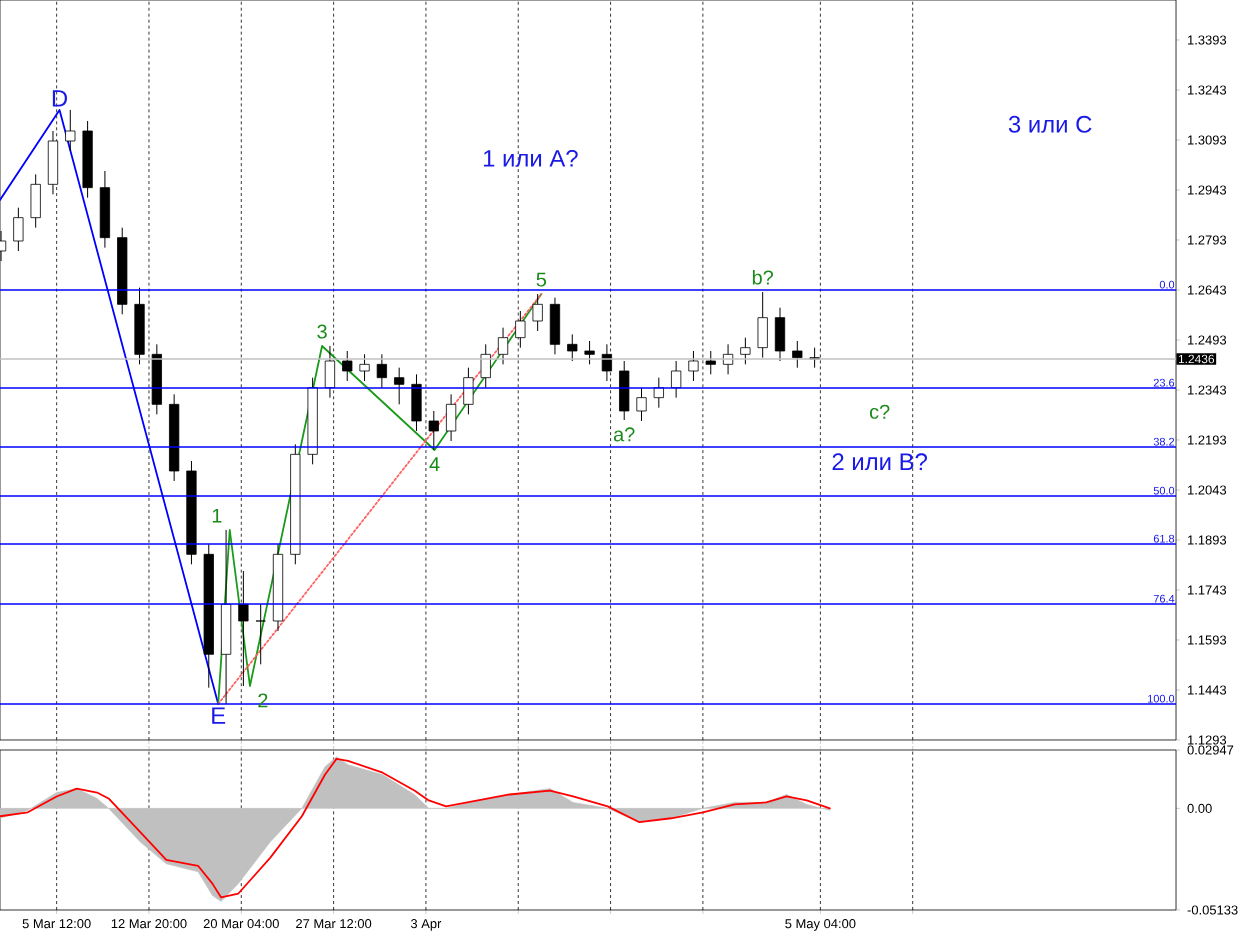 The width and height of the screenshot is (1240, 938). I want to click on annotation: E, so click(219, 715).